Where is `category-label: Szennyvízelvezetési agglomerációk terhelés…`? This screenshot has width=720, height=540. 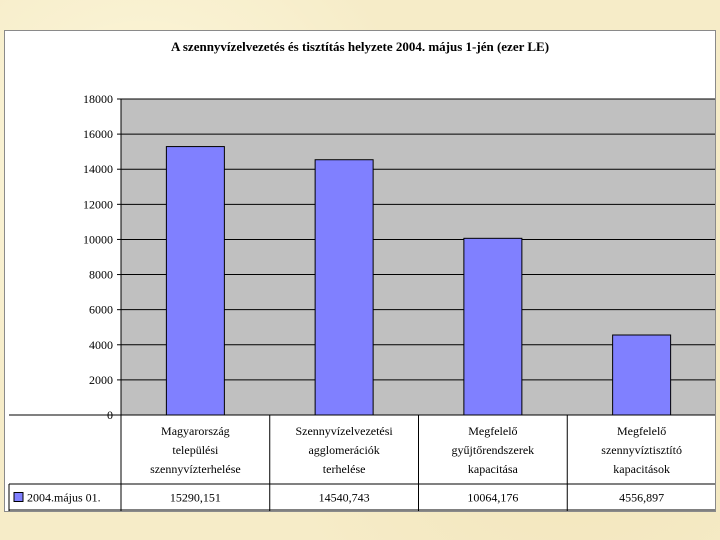 category-label: Szennyvízelvezetési agglomerációk terhelés… is located at coordinates (344, 450).